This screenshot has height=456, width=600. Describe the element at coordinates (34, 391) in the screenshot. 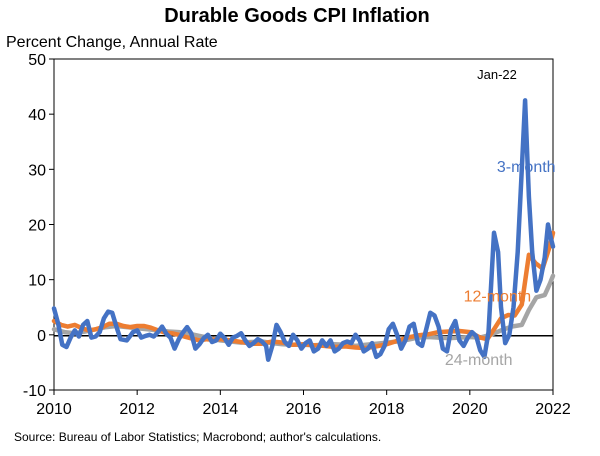

I see `y-tick-label: -10` at that location.